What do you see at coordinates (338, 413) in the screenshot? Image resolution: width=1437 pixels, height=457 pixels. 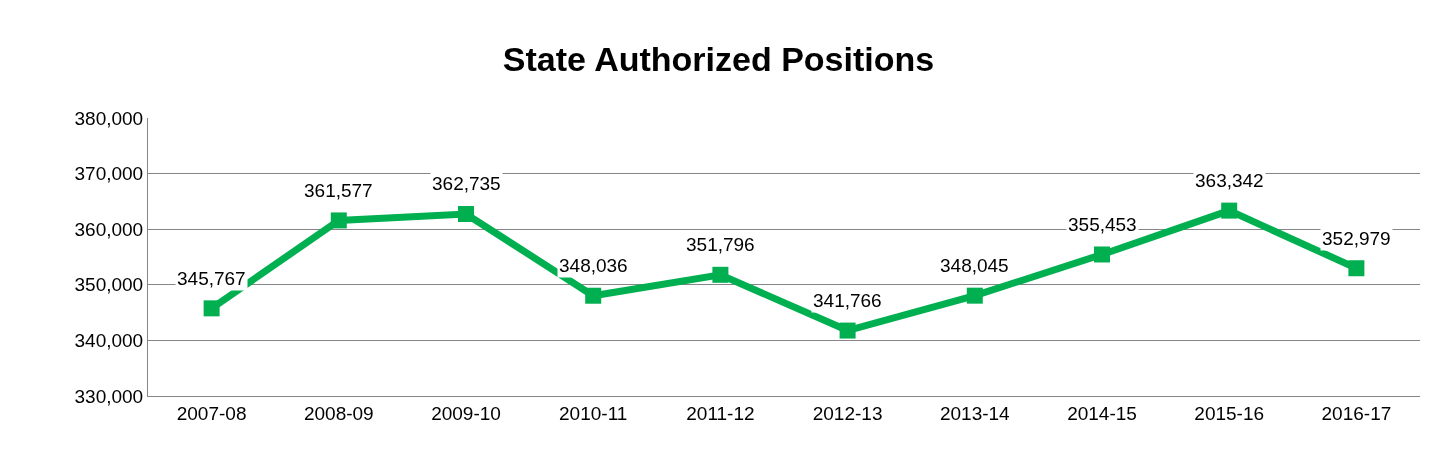 I see `x-tick-label: 2008-09` at bounding box center [338, 413].